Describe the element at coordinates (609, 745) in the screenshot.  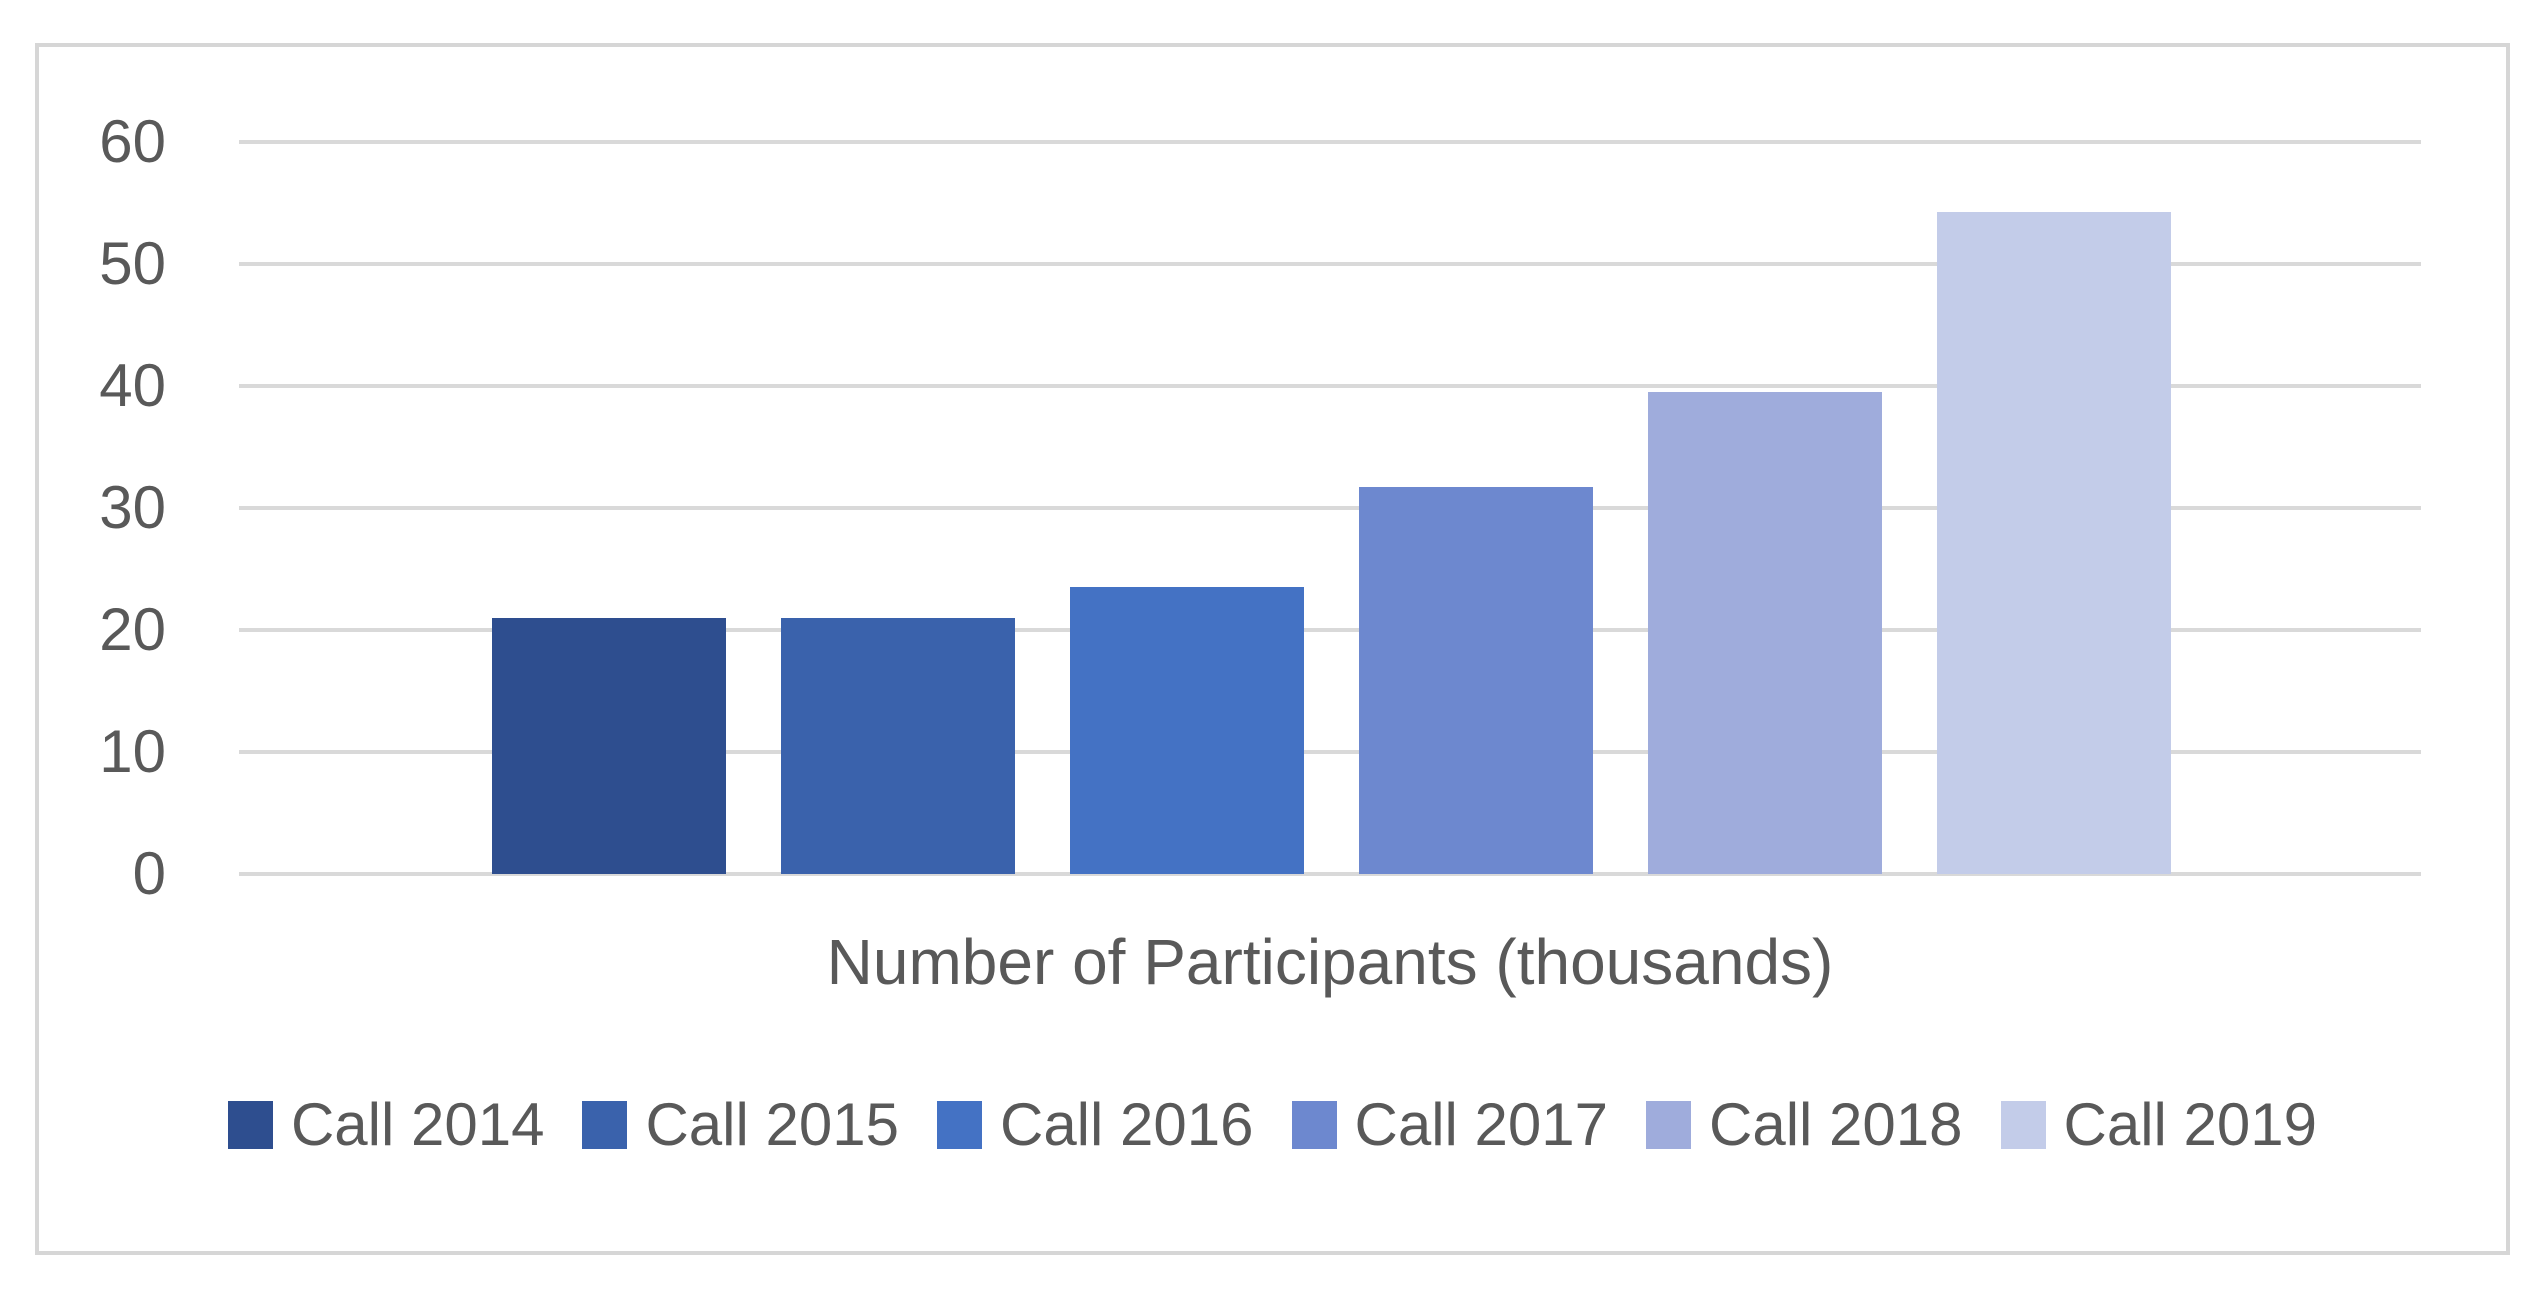
I see `bar-call-2014` at that location.